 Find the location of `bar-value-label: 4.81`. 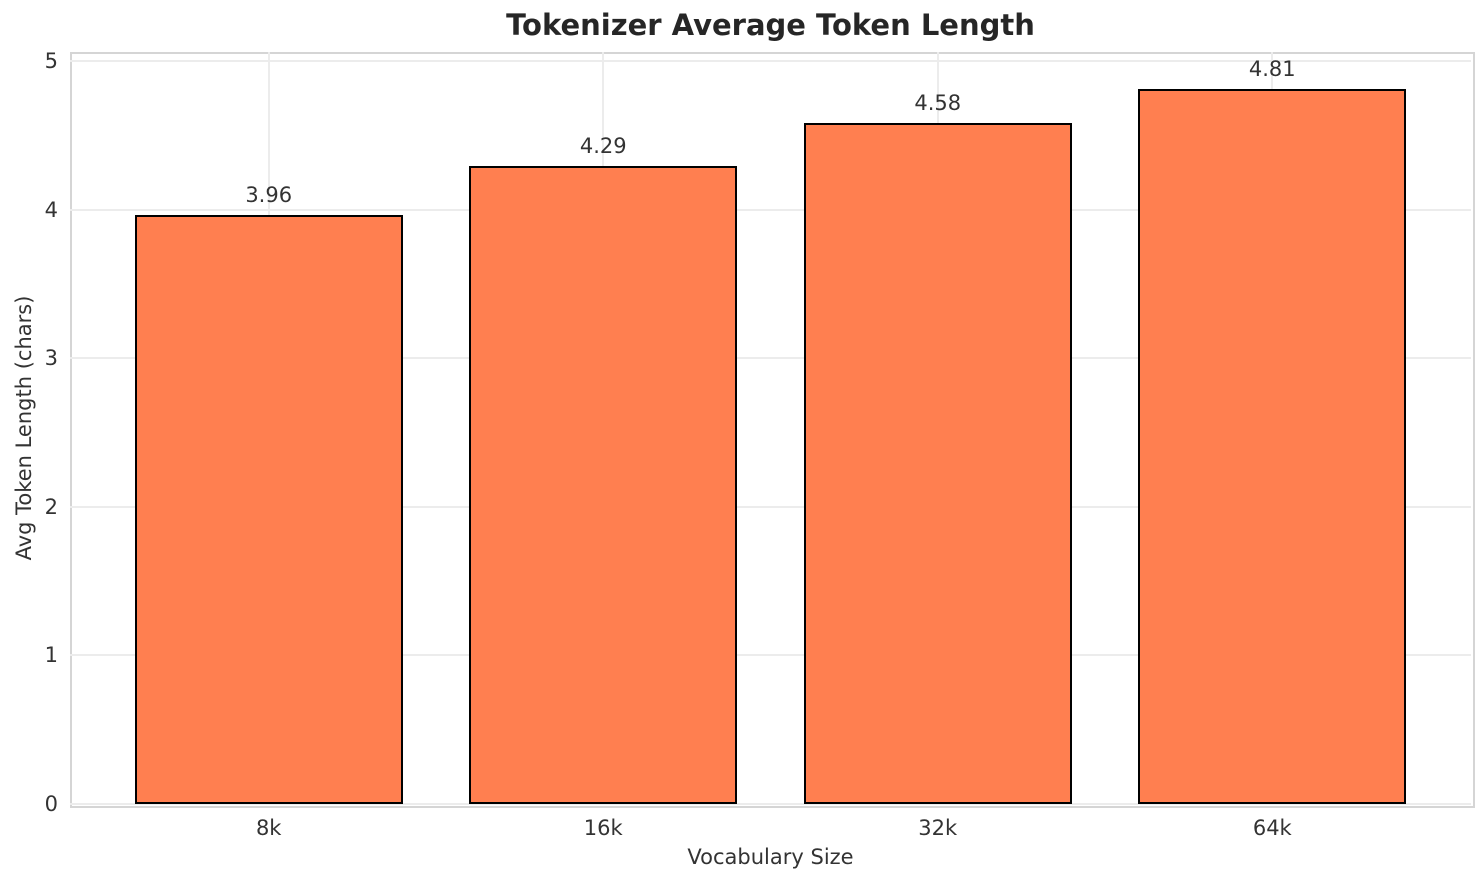

bar-value-label: 4.81 is located at coordinates (1272, 69).